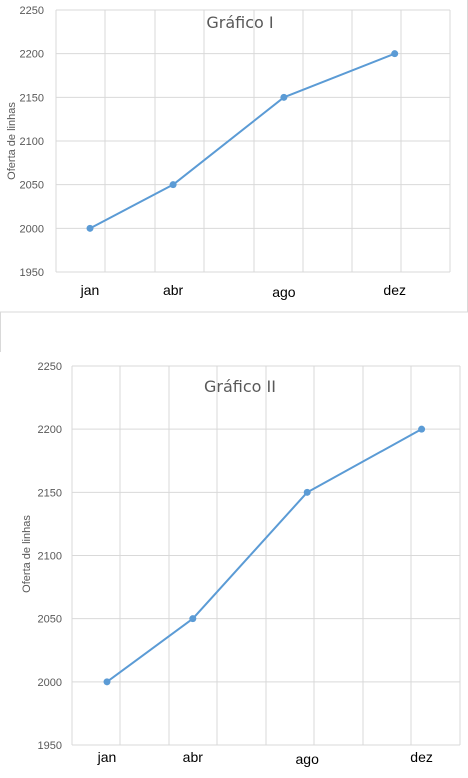 The height and width of the screenshot is (778, 468). What do you see at coordinates (243, 291) in the screenshot?
I see `chart-1-category-labels: jan abr ago dez` at bounding box center [243, 291].